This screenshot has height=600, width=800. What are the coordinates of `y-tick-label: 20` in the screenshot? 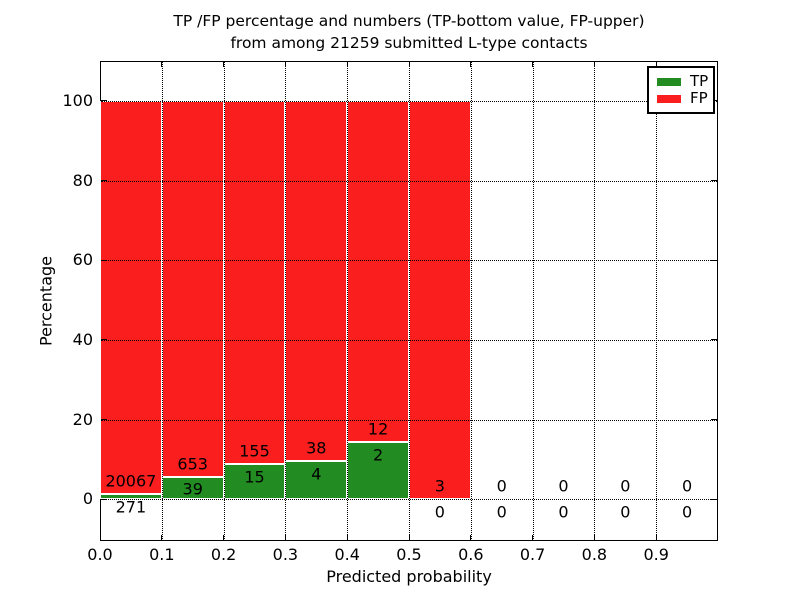 It's located at (82, 419).